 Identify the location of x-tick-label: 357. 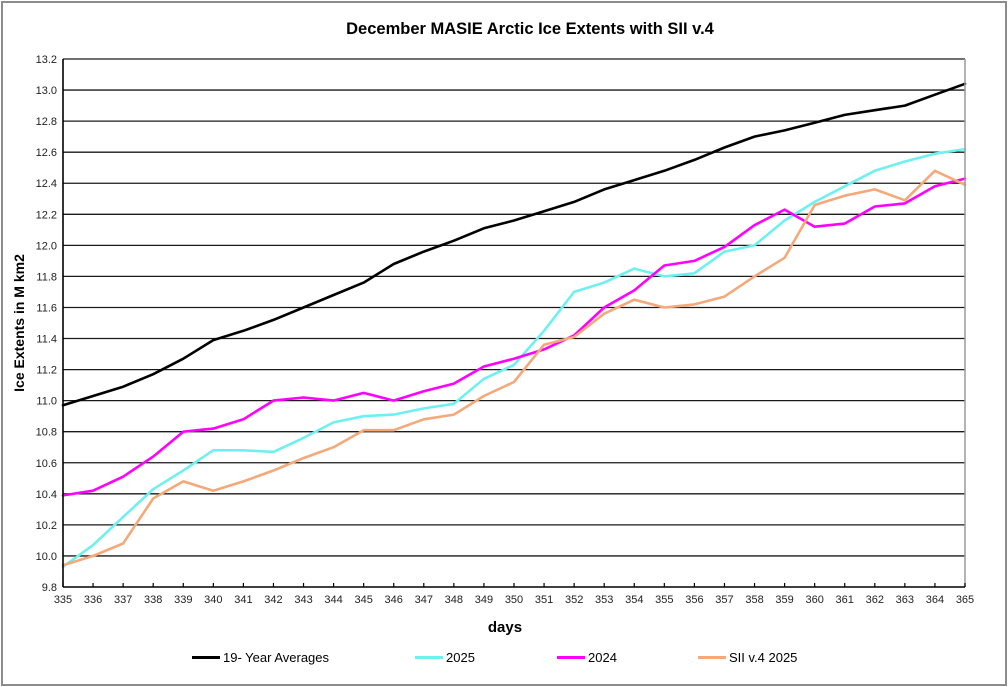
(724, 600).